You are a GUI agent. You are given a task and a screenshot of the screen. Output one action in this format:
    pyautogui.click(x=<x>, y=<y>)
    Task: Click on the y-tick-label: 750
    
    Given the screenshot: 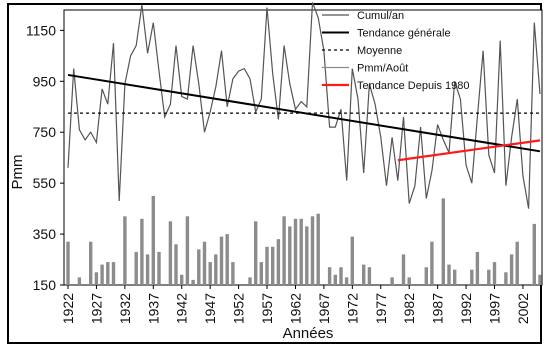 What is the action you would take?
    pyautogui.click(x=45, y=132)
    